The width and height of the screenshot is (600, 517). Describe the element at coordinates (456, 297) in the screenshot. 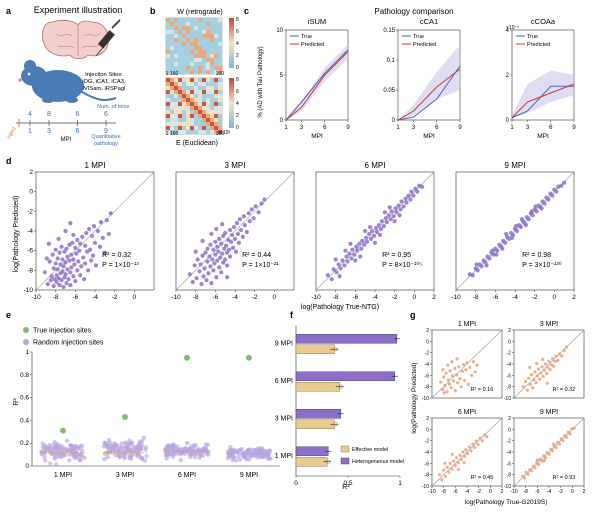

I see `scatter-xtick-label: -10` at that location.